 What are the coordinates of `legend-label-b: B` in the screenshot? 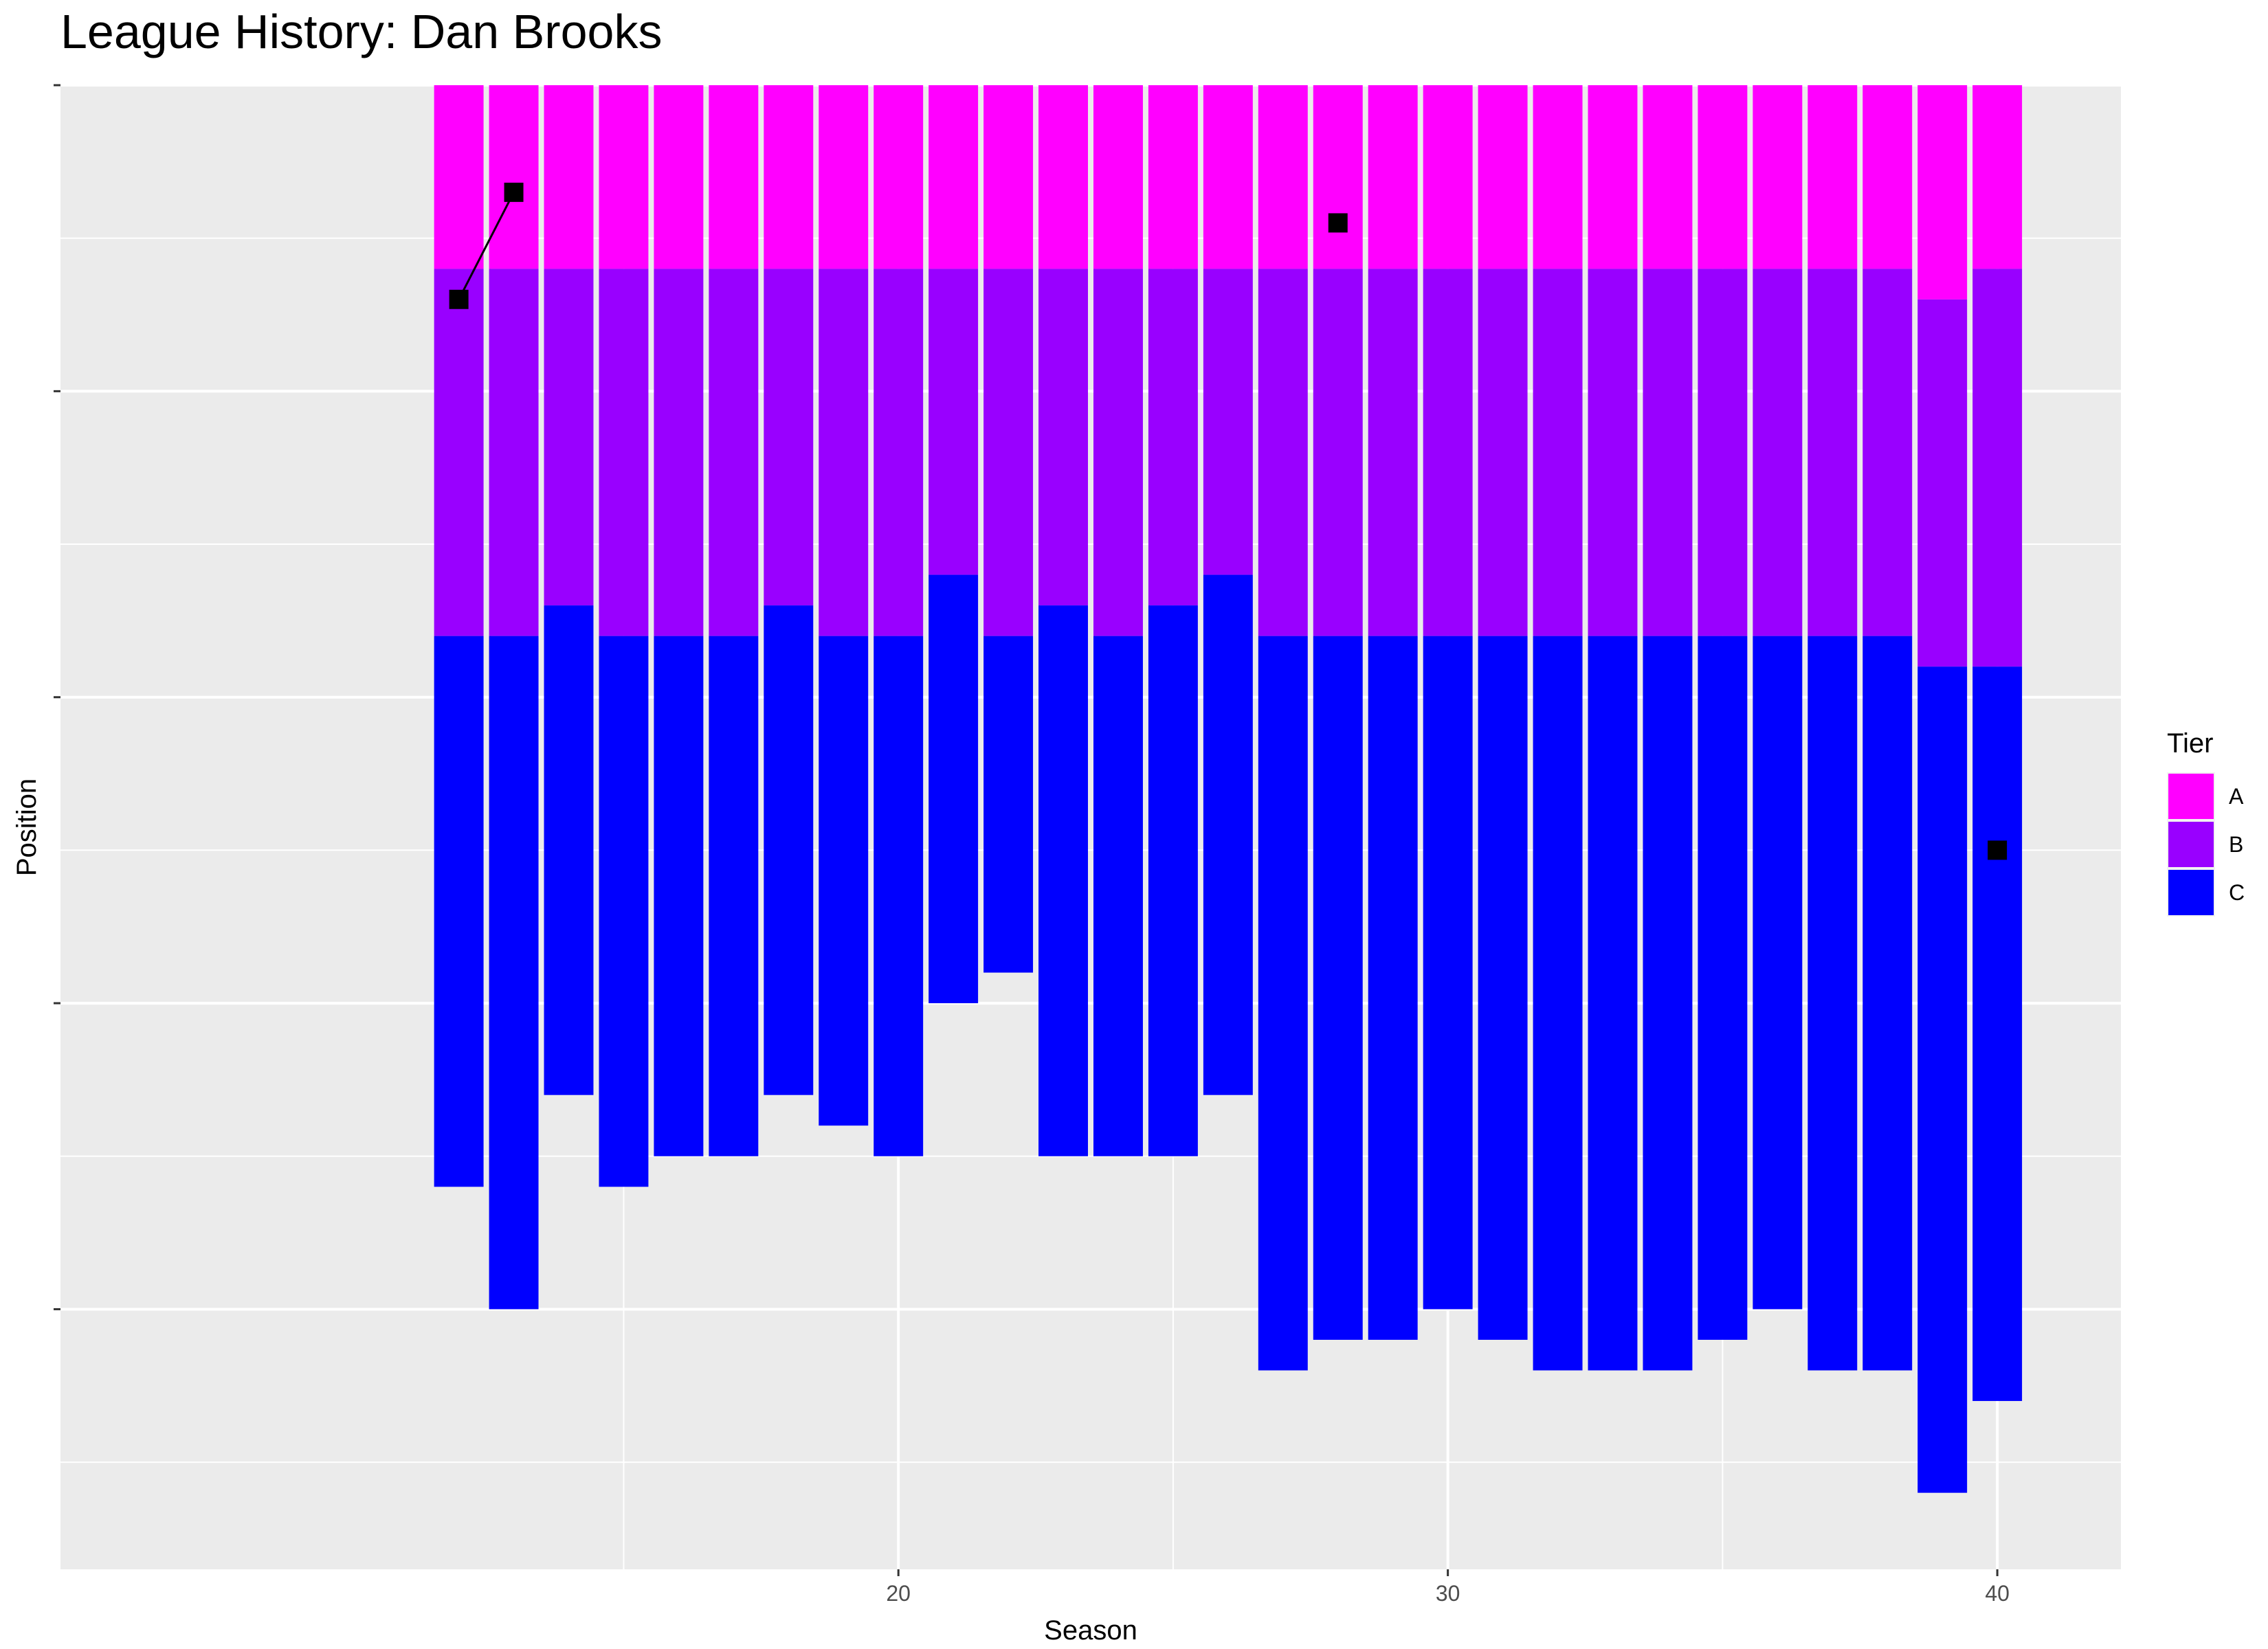 It's located at (2236, 844).